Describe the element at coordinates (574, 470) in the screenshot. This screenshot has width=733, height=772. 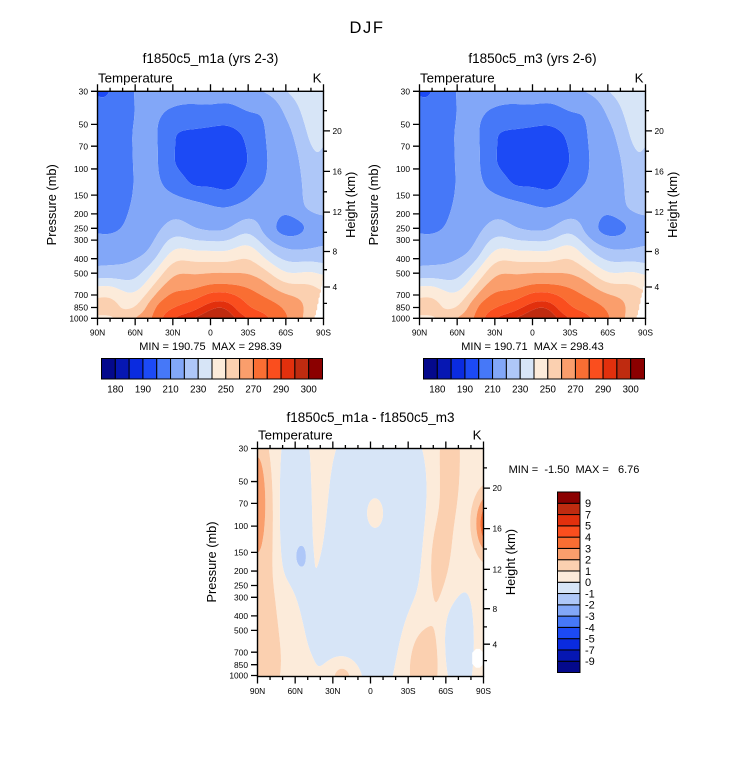
I see `svg-text: MIN = -1.50 MAX = 6.76` at that location.